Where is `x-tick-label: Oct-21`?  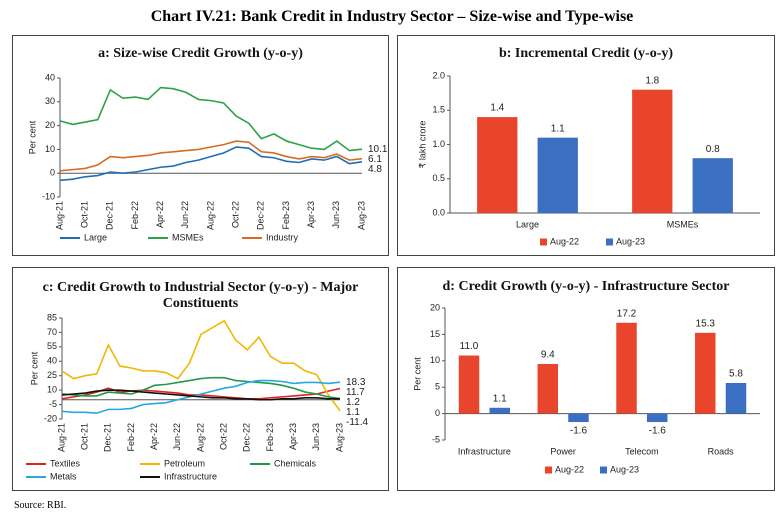
x-tick-label: Oct-21 is located at coordinates (85, 214).